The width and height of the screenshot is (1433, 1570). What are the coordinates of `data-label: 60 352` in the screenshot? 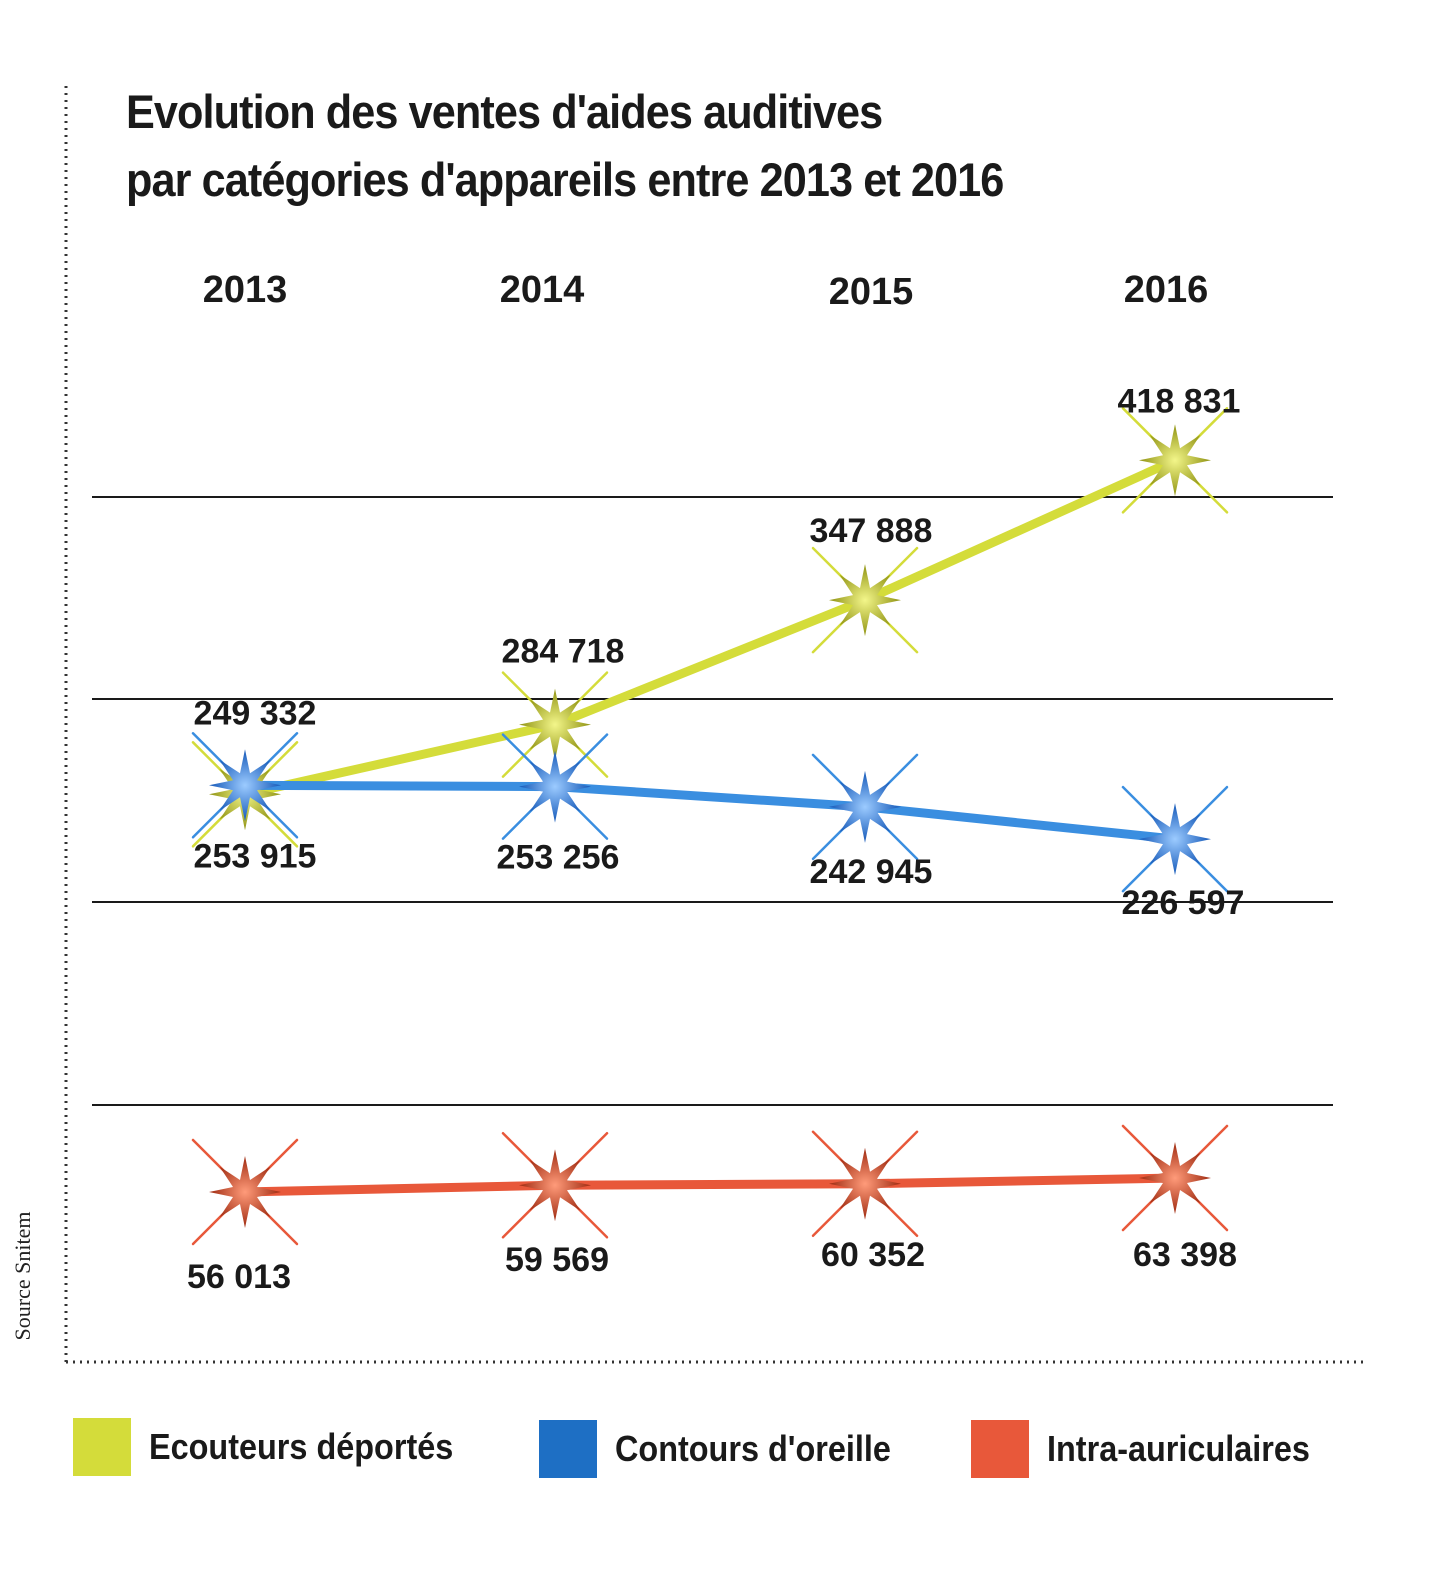 It's located at (873, 1255).